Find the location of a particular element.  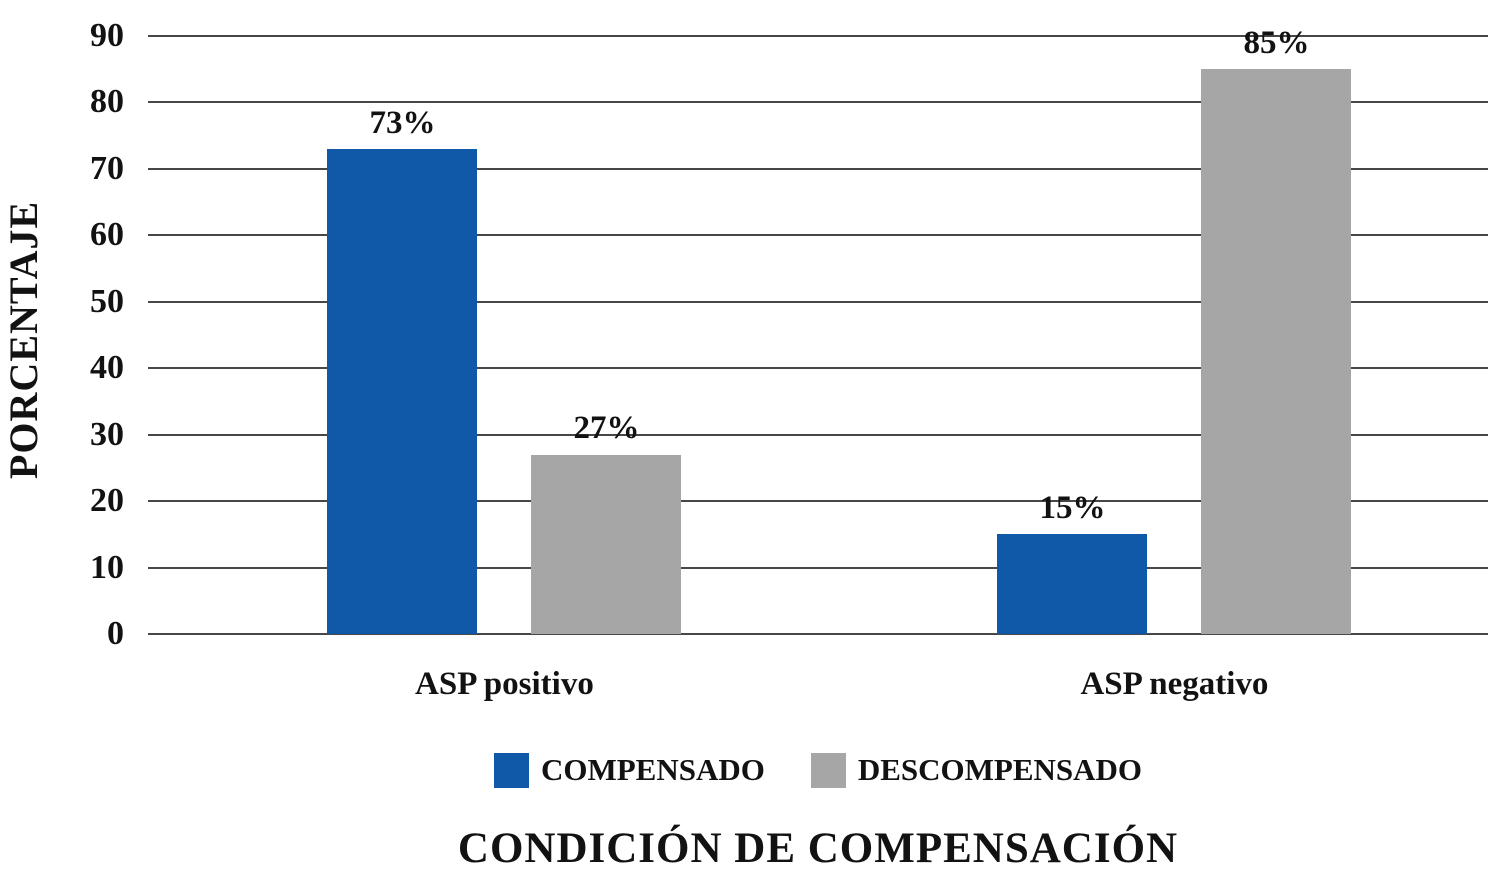

legend-swatch-compensado is located at coordinates (511, 770).